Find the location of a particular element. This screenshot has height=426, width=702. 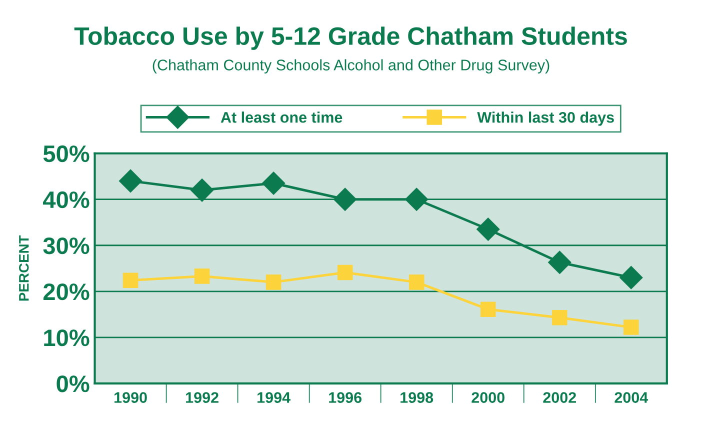

legend-label: At least one time is located at coordinates (281, 117).